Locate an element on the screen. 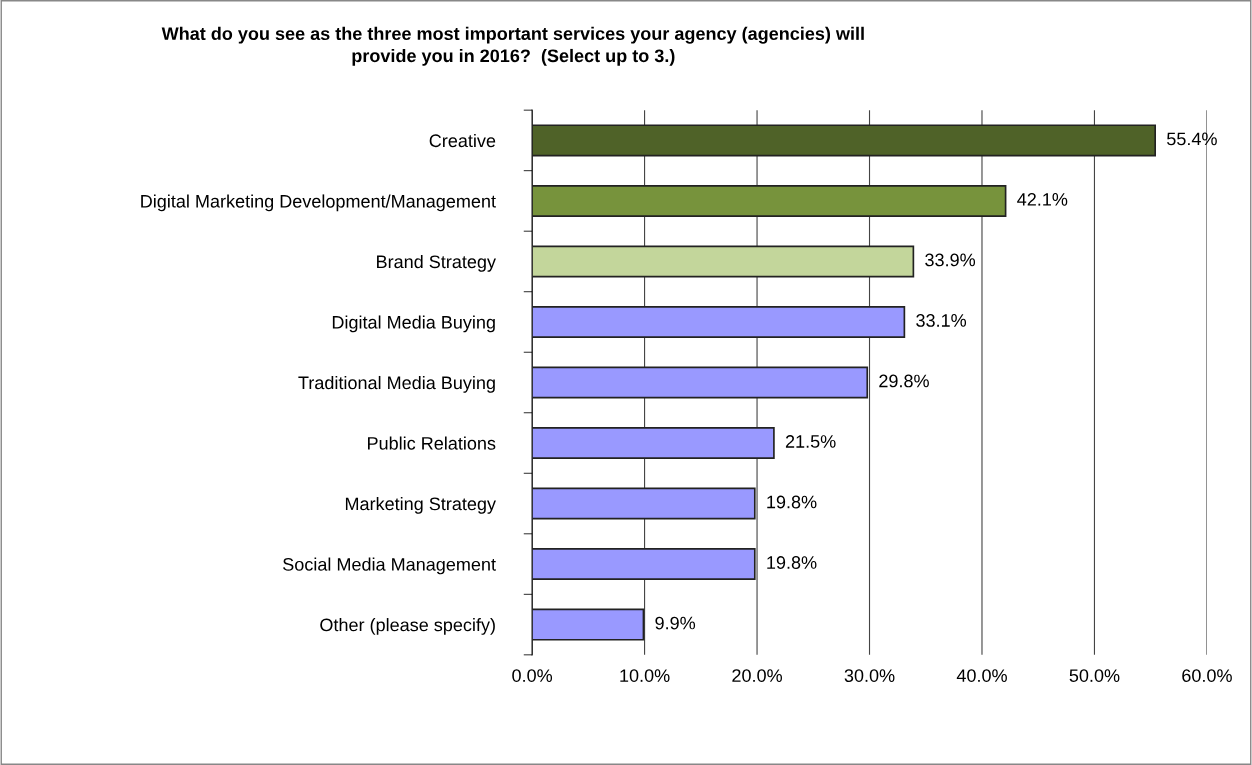 The height and width of the screenshot is (765, 1252). x-tick-label: 20.0% is located at coordinates (757, 675).